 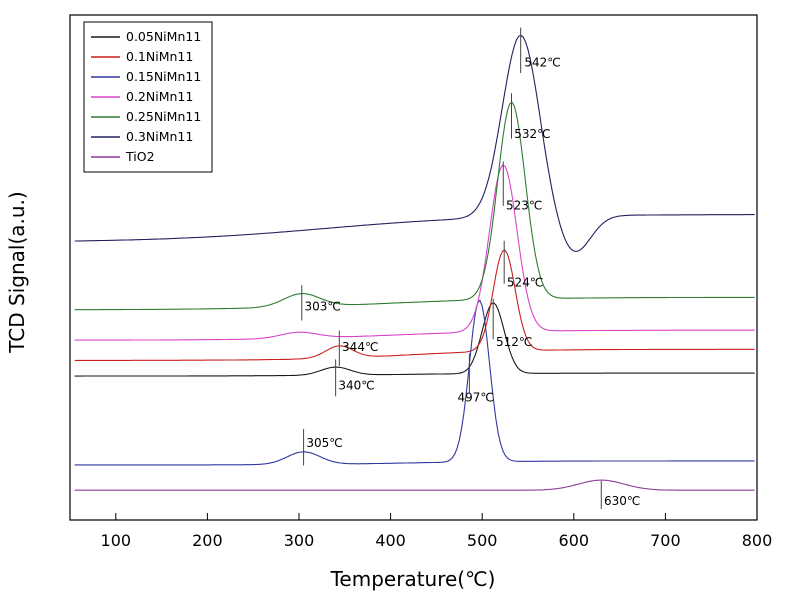 I want to click on peak-annotation: 497℃, so click(x=475, y=397).